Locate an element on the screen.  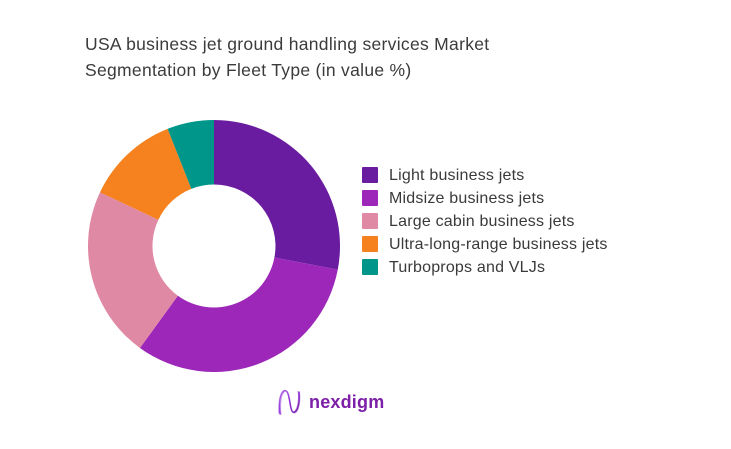
brand-logo: nexdigm is located at coordinates (330, 402).